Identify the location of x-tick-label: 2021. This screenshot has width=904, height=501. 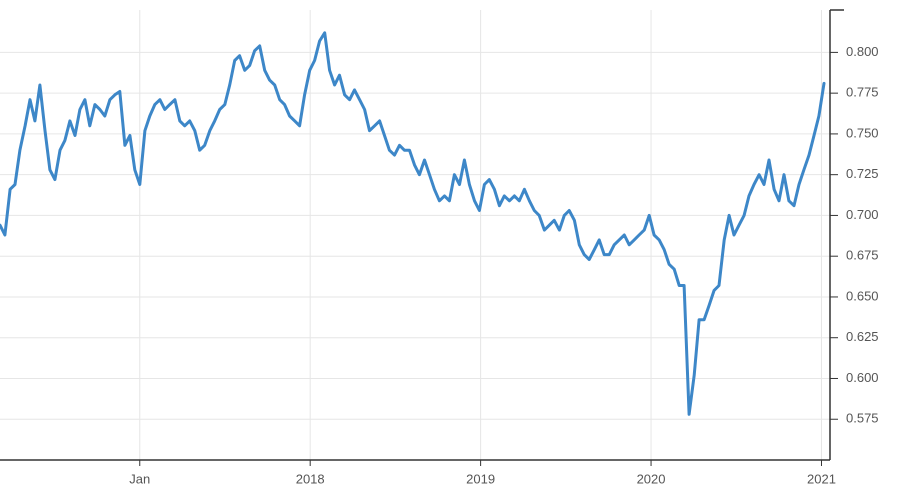
(821, 478).